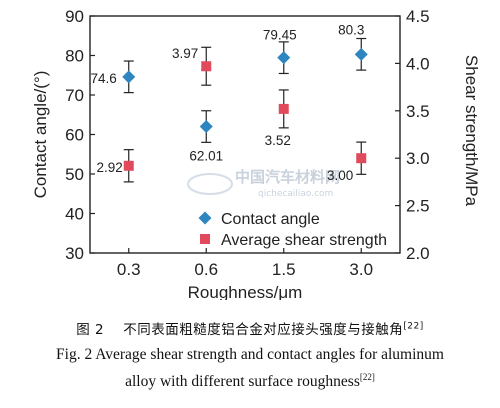  I want to click on x-tick-label: 3.0, so click(361, 269).